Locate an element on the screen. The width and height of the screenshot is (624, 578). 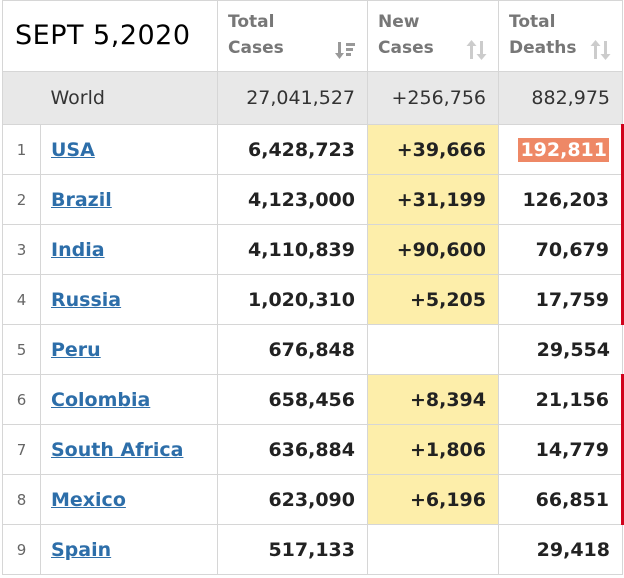
world-label: World is located at coordinates (129, 98).